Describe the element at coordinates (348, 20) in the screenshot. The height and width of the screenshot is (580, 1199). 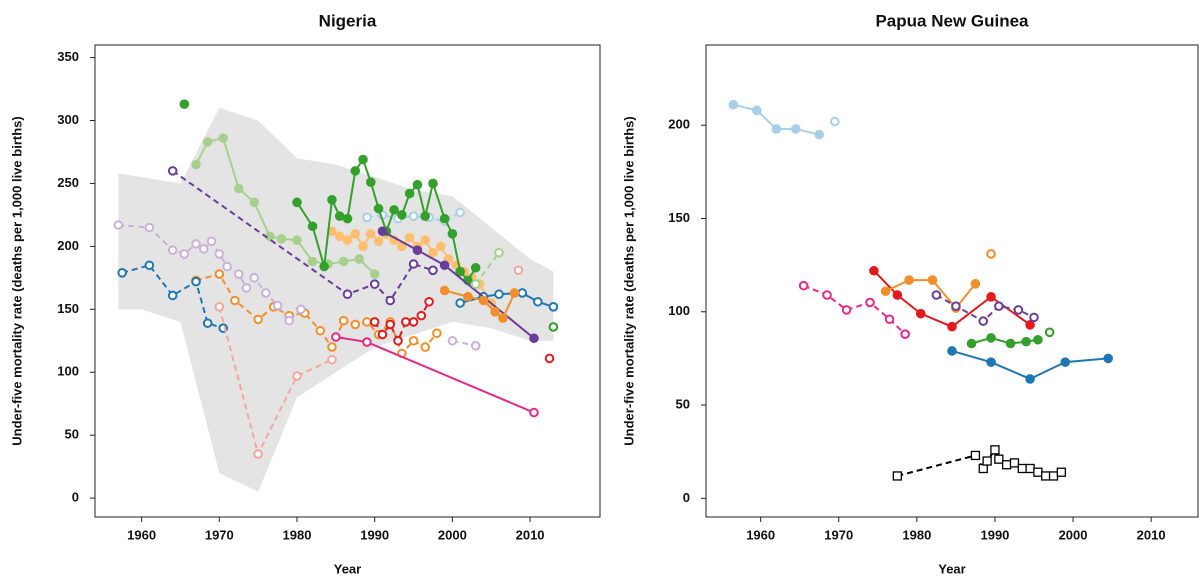
I see `chart-title: Nigeria` at that location.